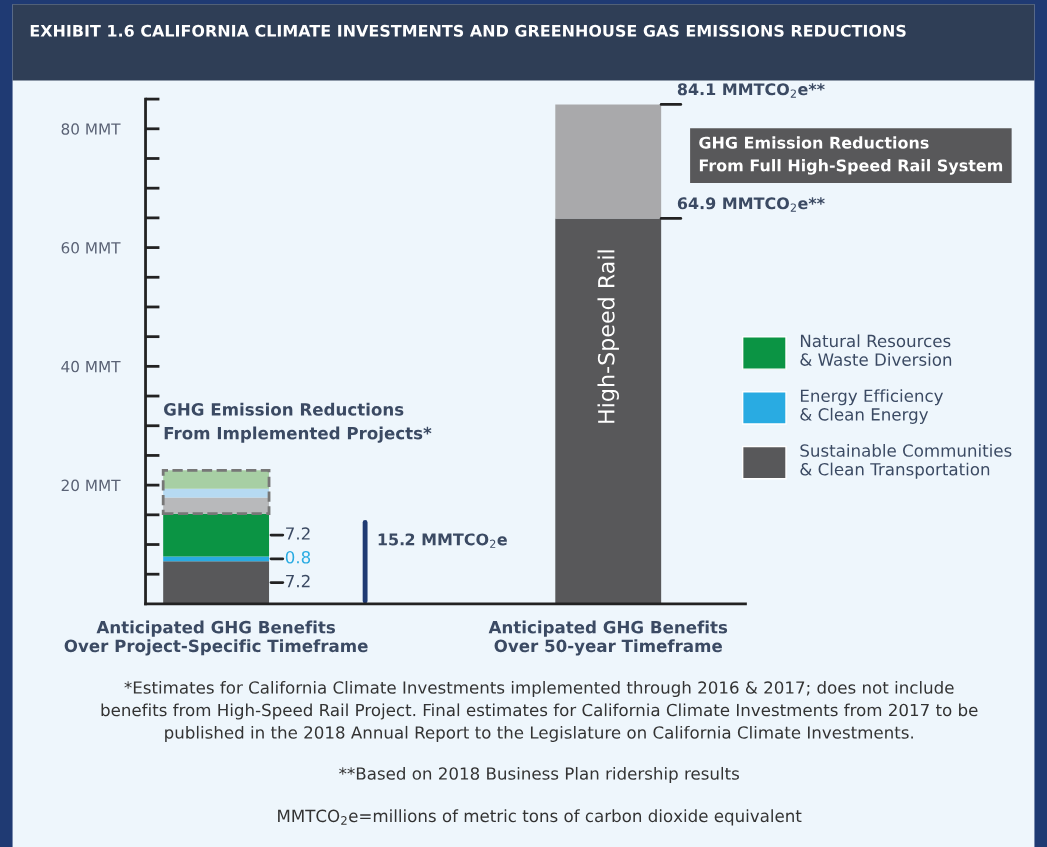  What do you see at coordinates (608, 638) in the screenshot?
I see `x-tick-label: Anticipated GHG Benefits Over 50-year Timeframe` at bounding box center [608, 638].